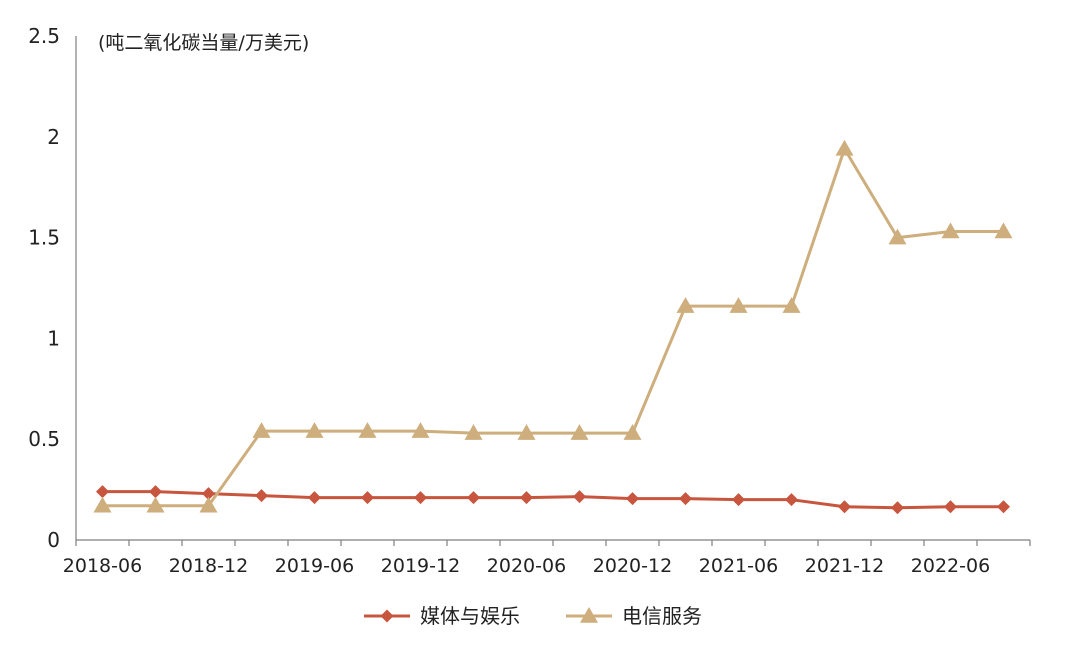 Image resolution: width=1080 pixels, height=649 pixels. I want to click on legend-label: 电信服务, so click(662, 616).